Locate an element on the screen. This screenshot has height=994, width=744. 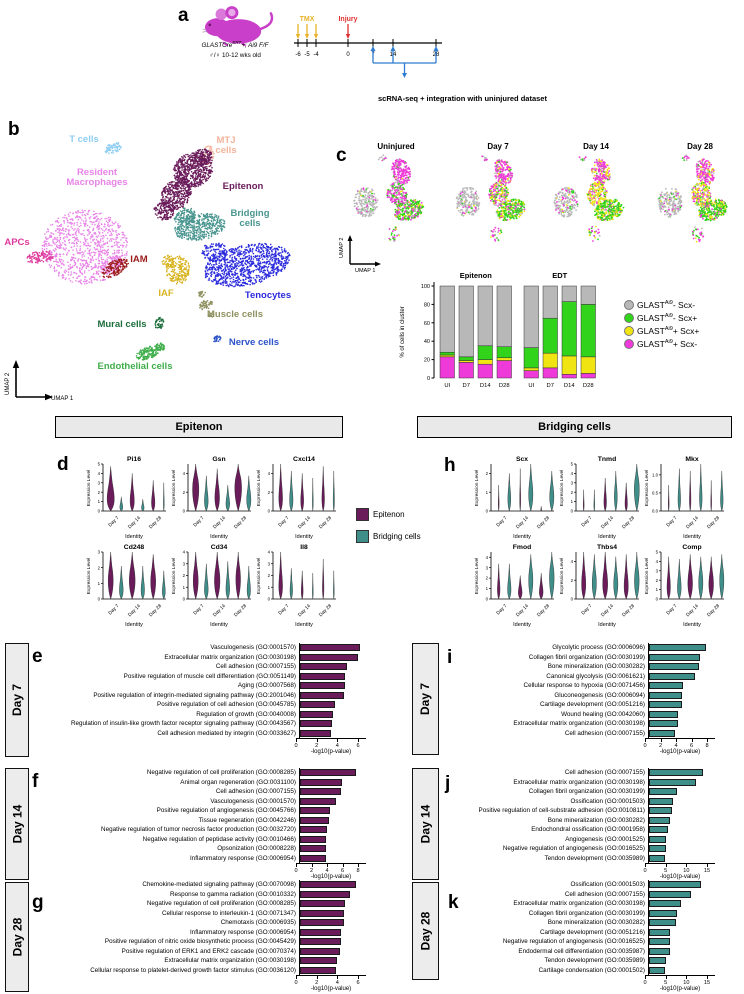
go-term-row: Cell adhesion (GO:0007155) is located at coordinates (556, 894).